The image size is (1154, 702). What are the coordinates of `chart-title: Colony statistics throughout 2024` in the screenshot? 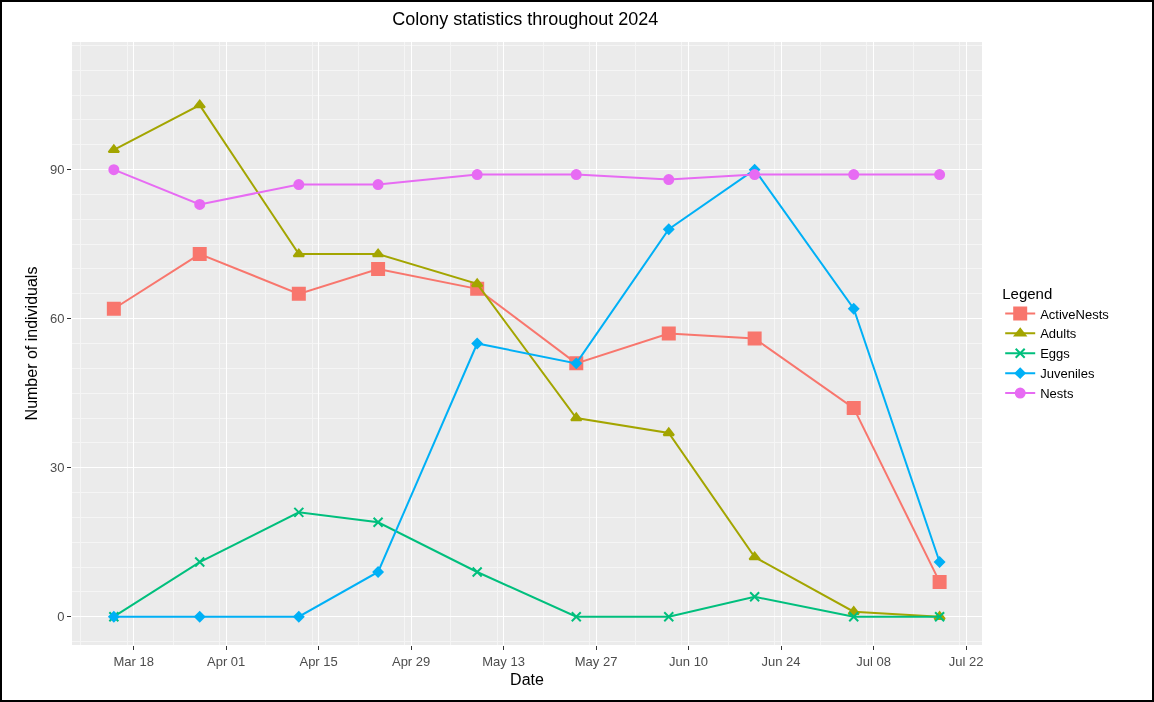 It's located at (525, 19).